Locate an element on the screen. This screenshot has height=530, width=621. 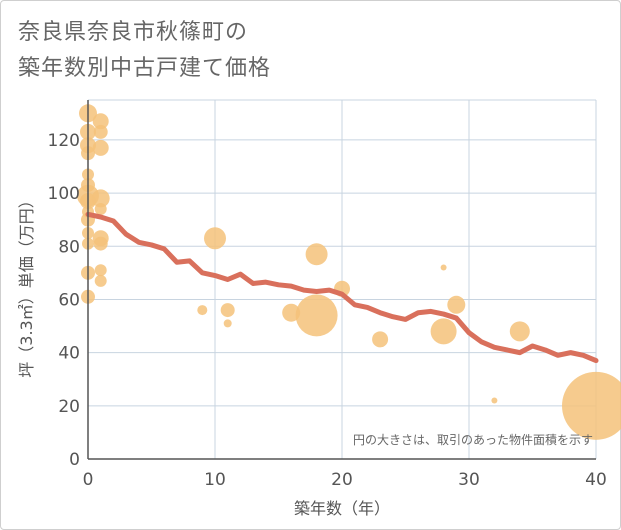
chart-title-line-1: 奈良県奈良市秋篠町の is located at coordinates (133, 32).